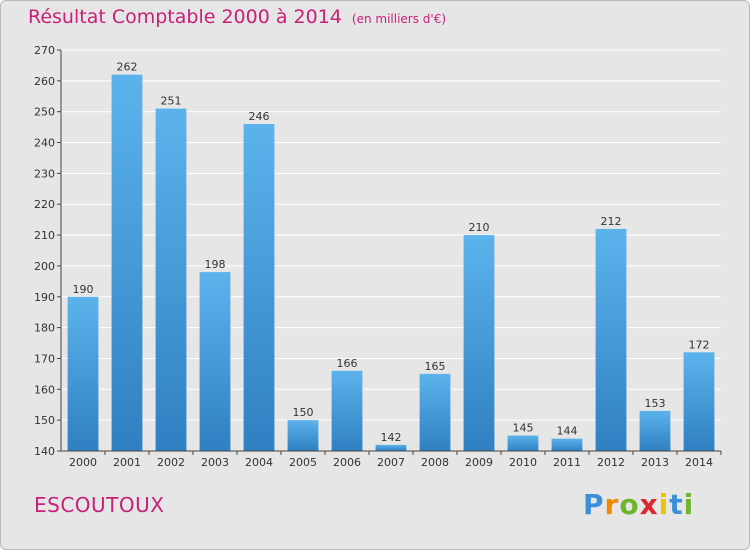 Image resolution: width=750 pixels, height=550 pixels. What do you see at coordinates (699, 344) in the screenshot?
I see `data-label: 172` at bounding box center [699, 344].